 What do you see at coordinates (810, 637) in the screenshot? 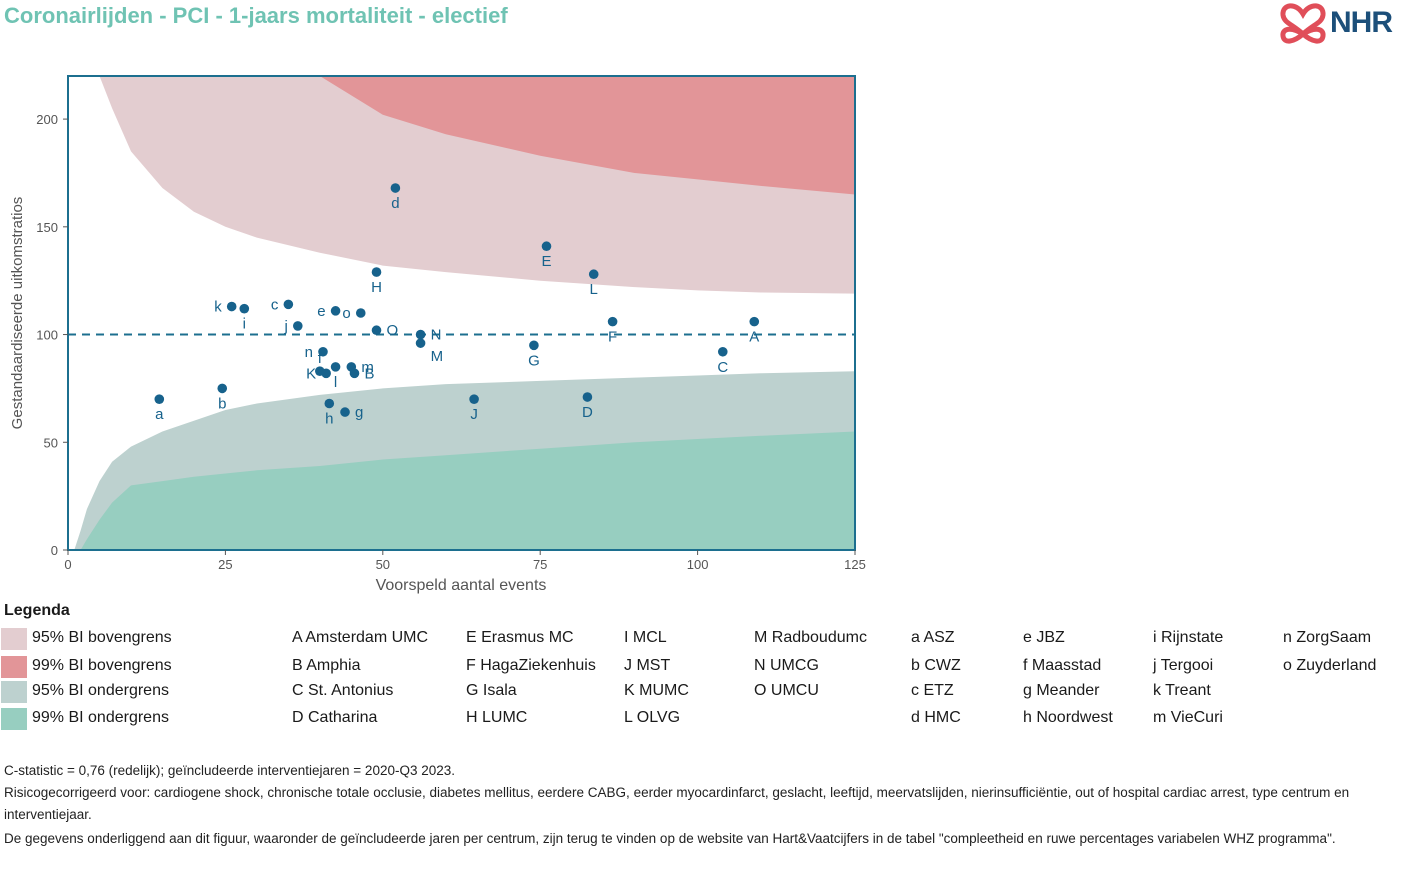
I see `legend-hospital-item: M Radboudumc` at bounding box center [810, 637].